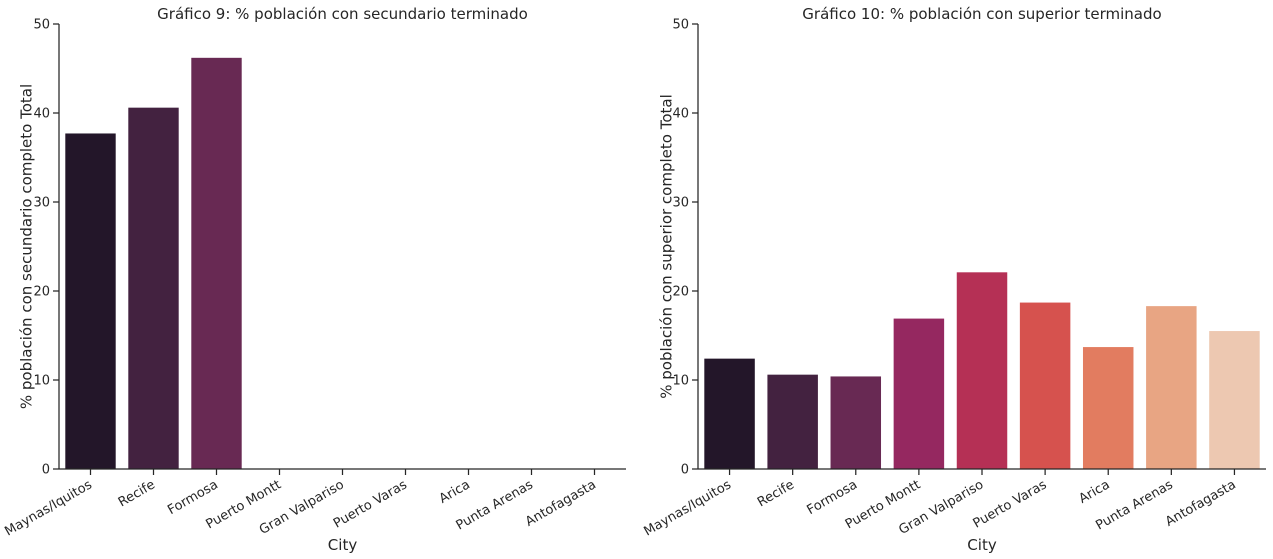  I want to click on y-axis-label: % población con superior completo Total, so click(666, 246).